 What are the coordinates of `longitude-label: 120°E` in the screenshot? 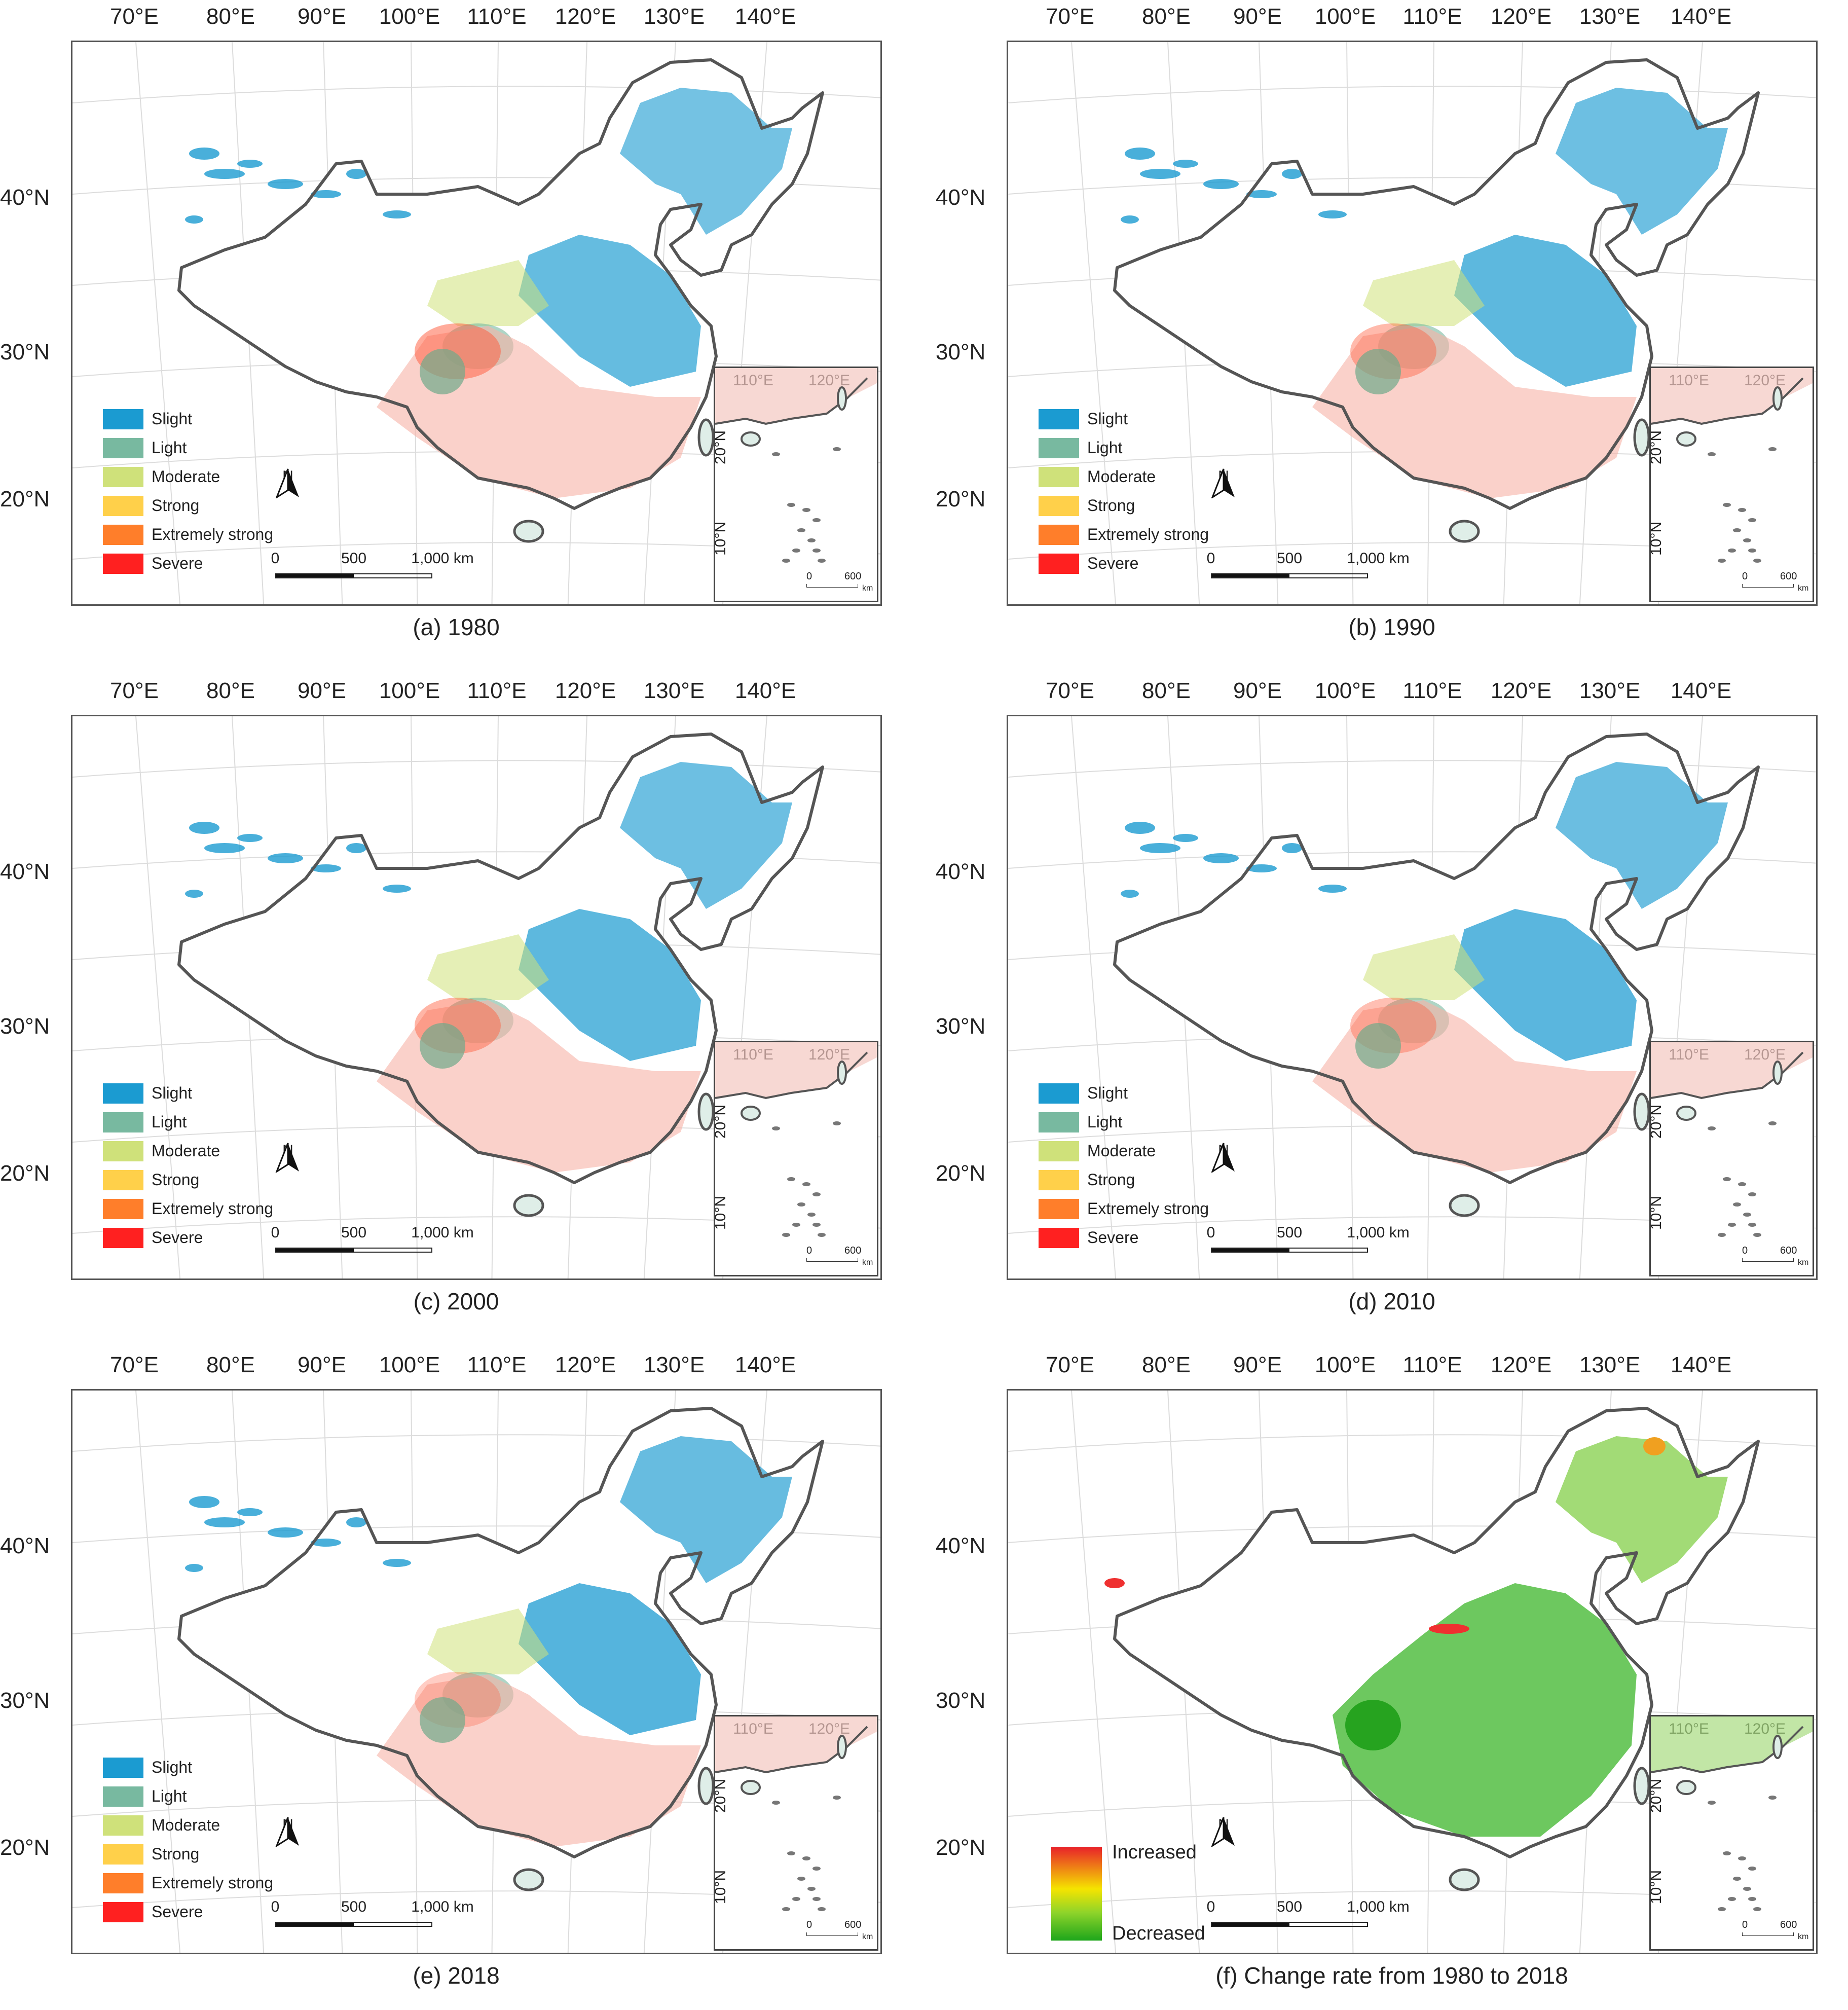 It's located at (1521, 1365).